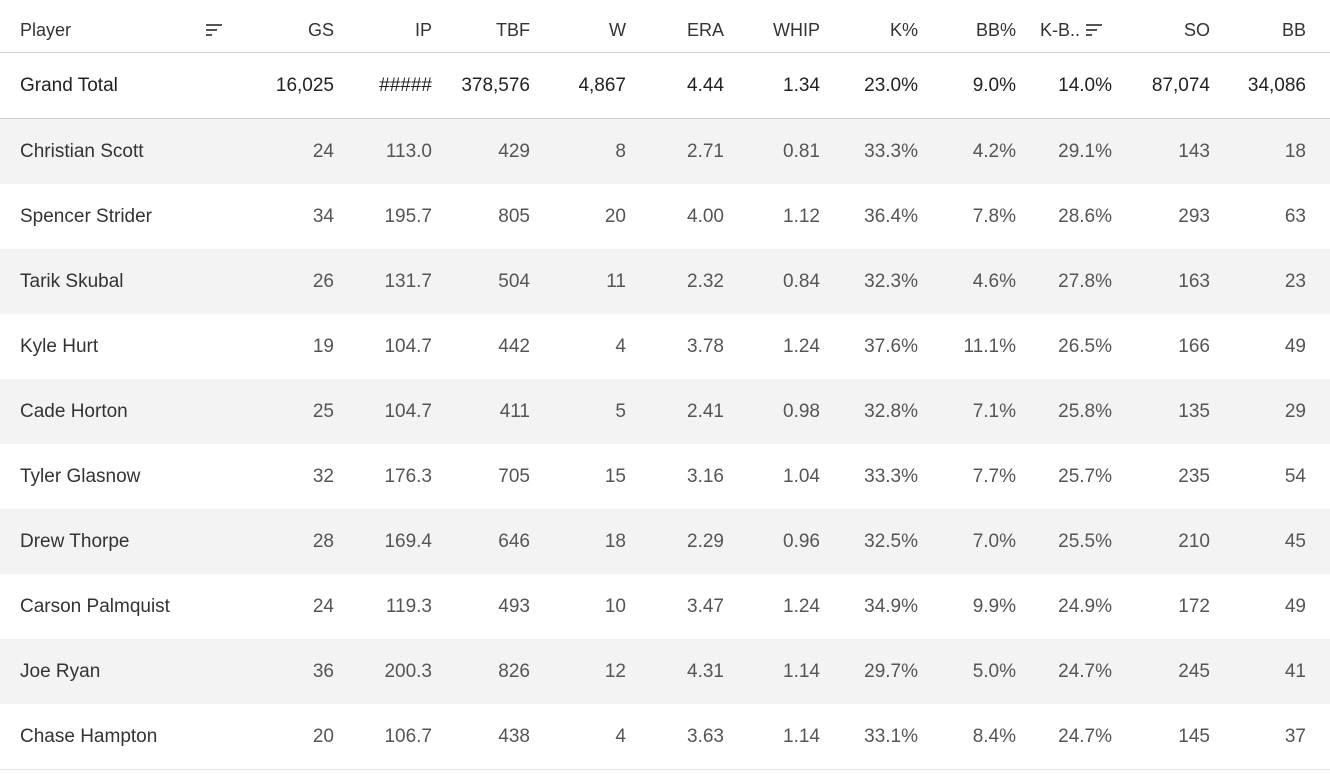 This screenshot has height=774, width=1330. What do you see at coordinates (705, 346) in the screenshot?
I see `cell-era: 3.78` at bounding box center [705, 346].